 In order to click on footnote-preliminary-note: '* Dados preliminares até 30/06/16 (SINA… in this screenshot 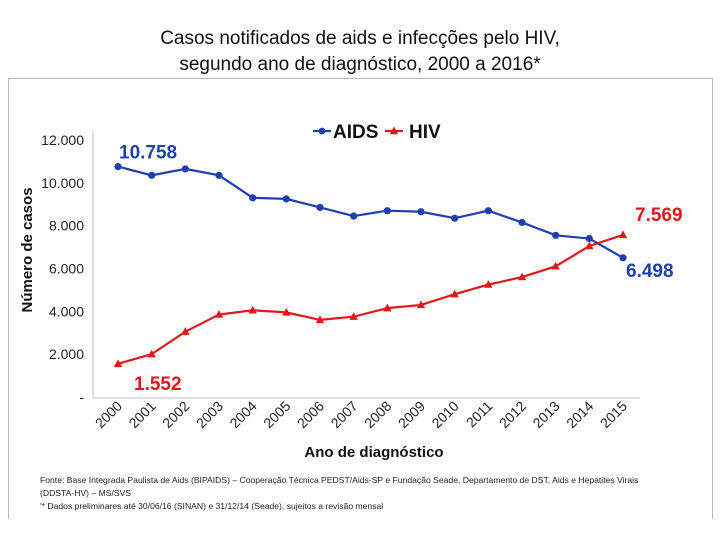, I will do `click(212, 506)`.